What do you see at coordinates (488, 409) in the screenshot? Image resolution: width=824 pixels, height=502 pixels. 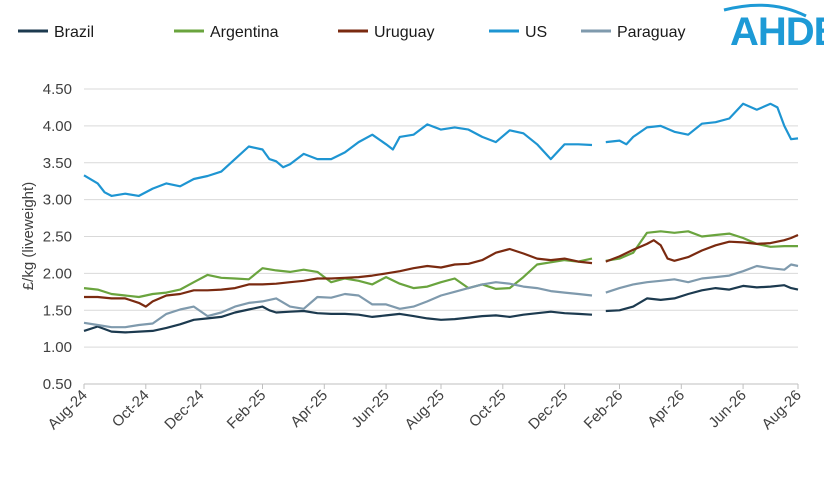 I see `x-tick-label: Oct-25` at bounding box center [488, 409].